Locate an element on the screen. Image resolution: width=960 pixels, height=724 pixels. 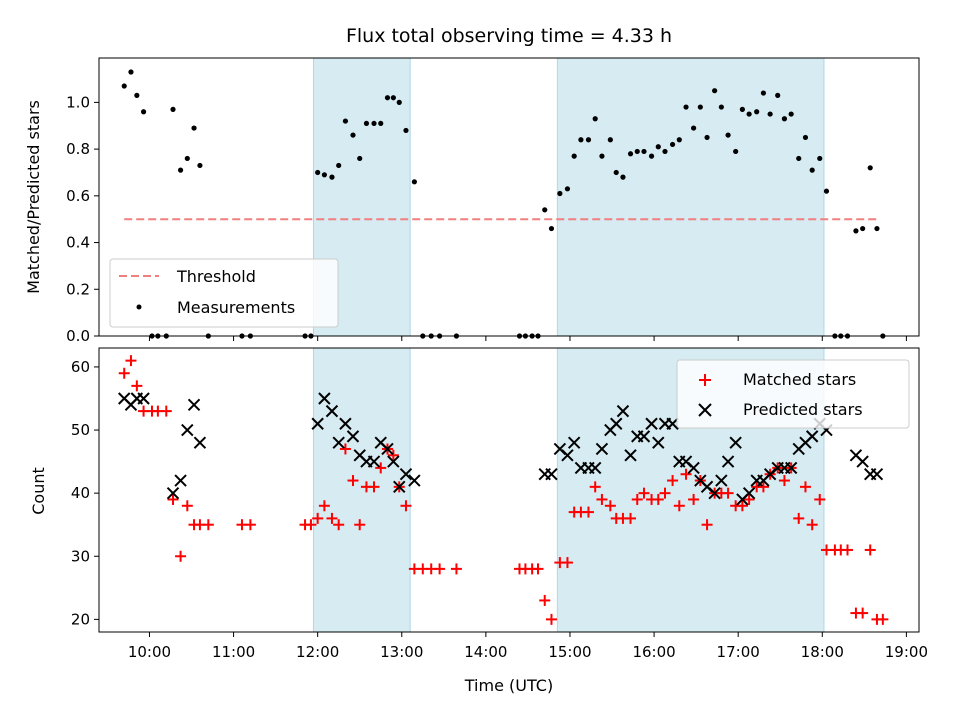
top-y-axis-label: Matched/Predicted stars is located at coordinates (33, 197).